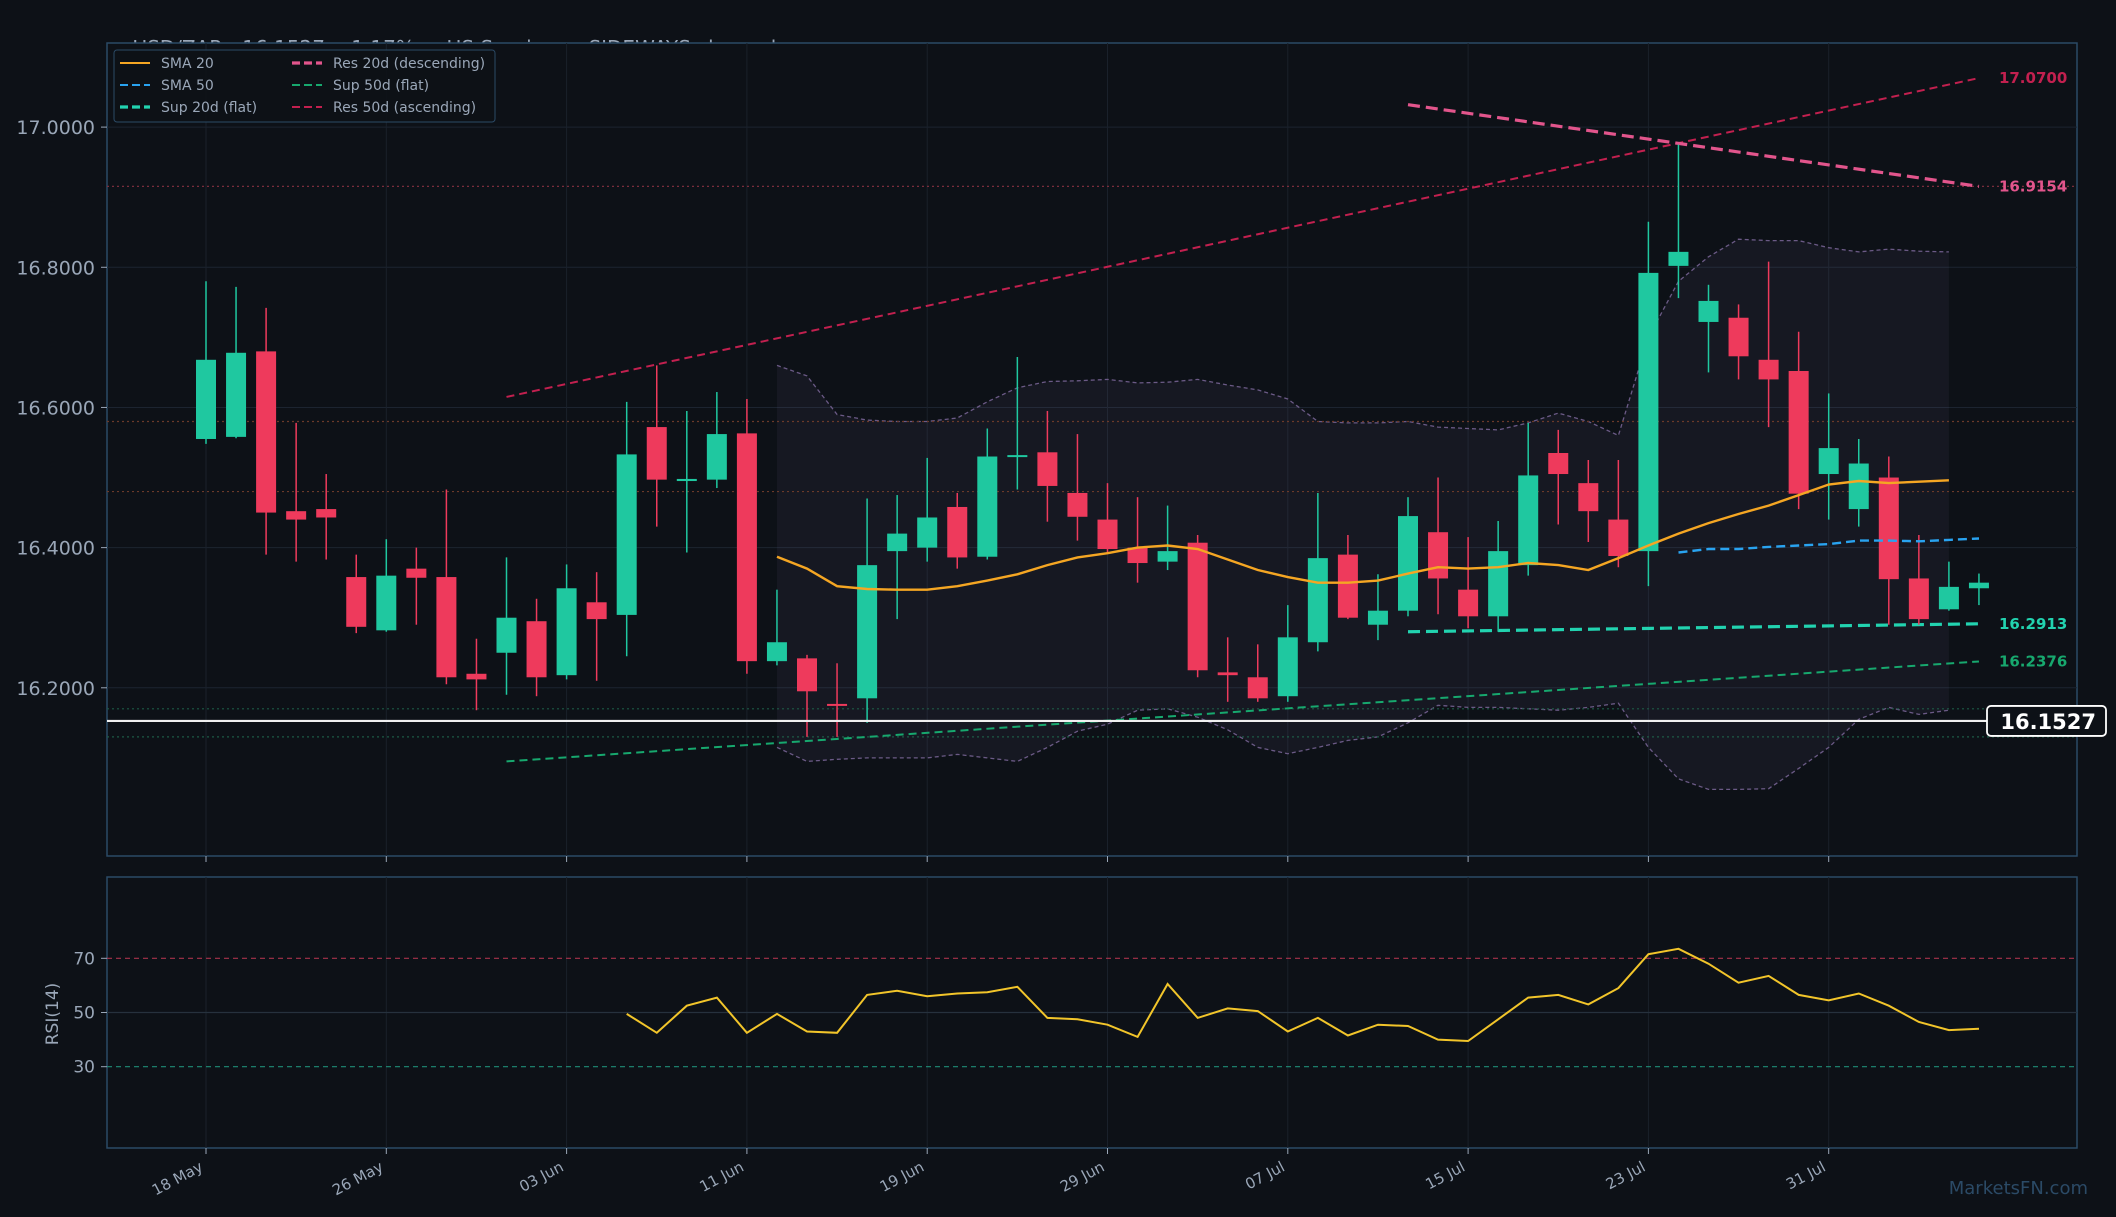  What do you see at coordinates (1693, 145) in the screenshot?
I see `trendline-res20` at bounding box center [1693, 145].